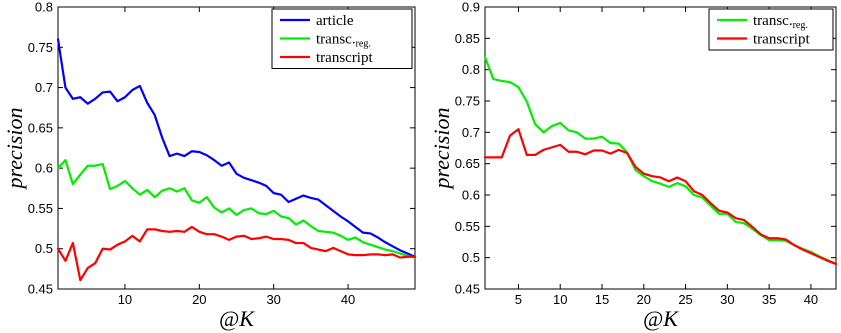 This screenshot has height=333, width=841. I want to click on x-tick-label: 5, so click(518, 299).